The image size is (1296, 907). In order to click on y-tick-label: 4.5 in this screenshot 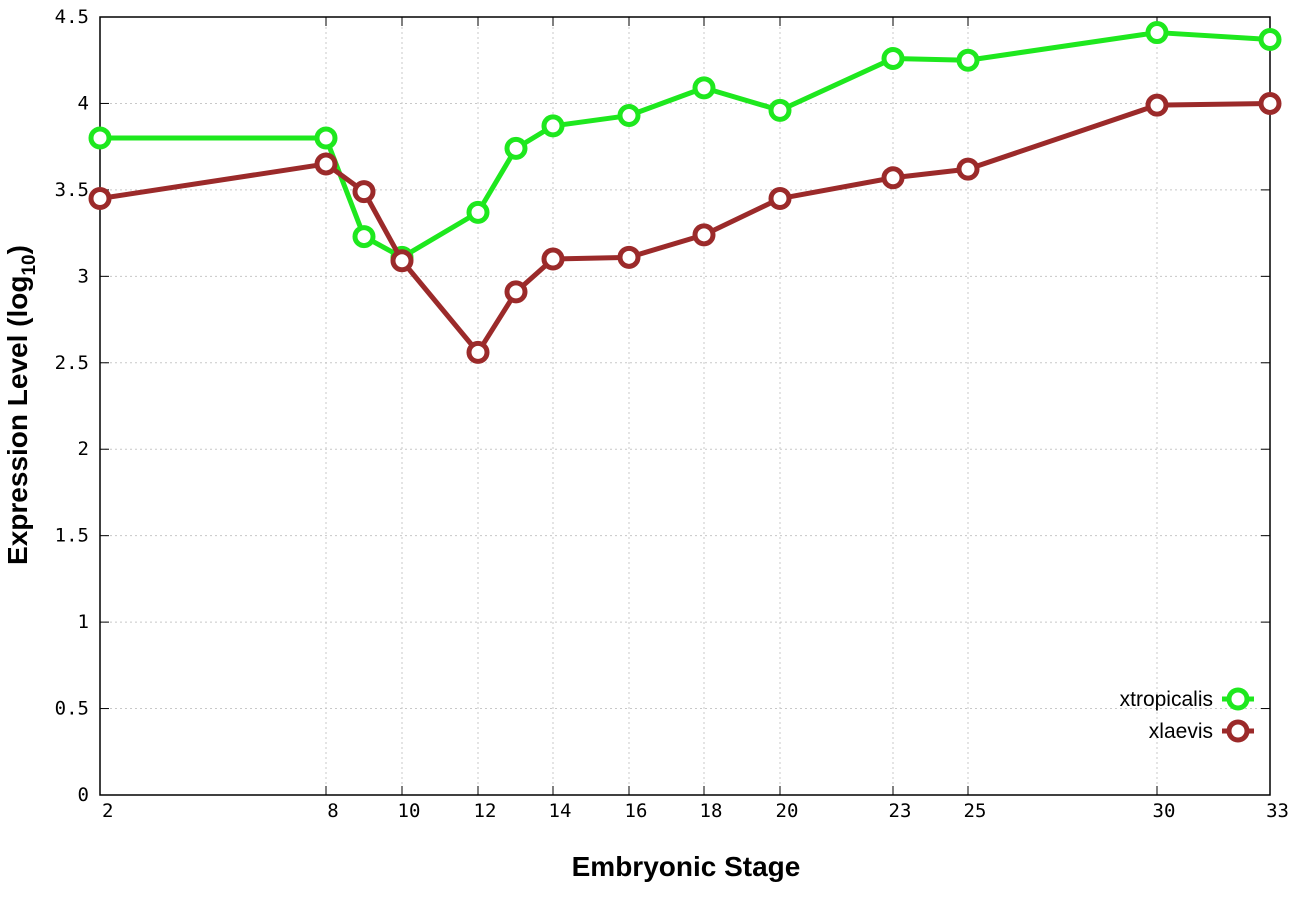, I will do `click(72, 17)`.